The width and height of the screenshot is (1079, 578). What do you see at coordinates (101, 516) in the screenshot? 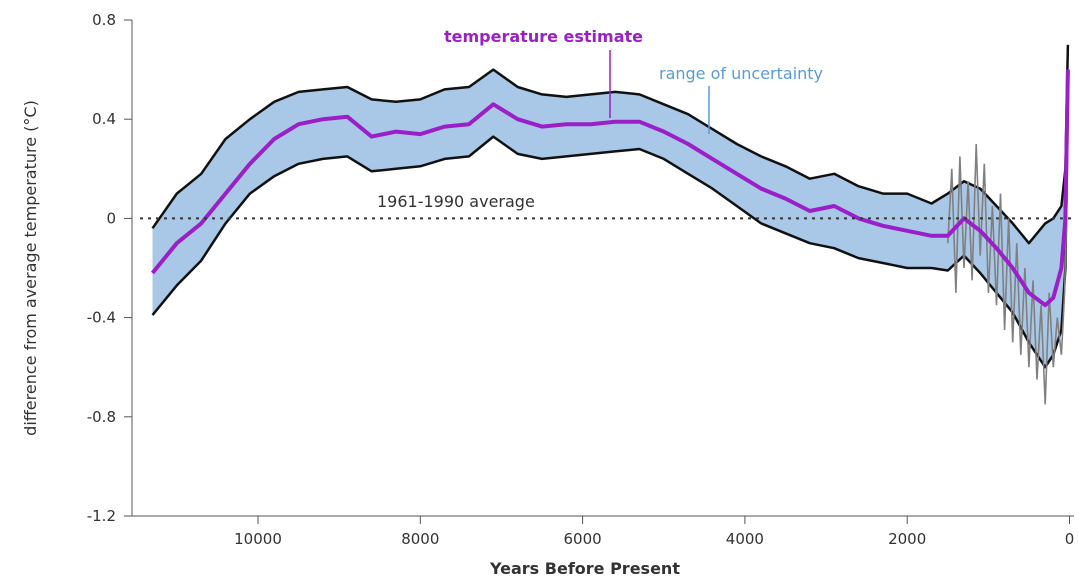
I see `y-tick-label: -1.2` at bounding box center [101, 516].